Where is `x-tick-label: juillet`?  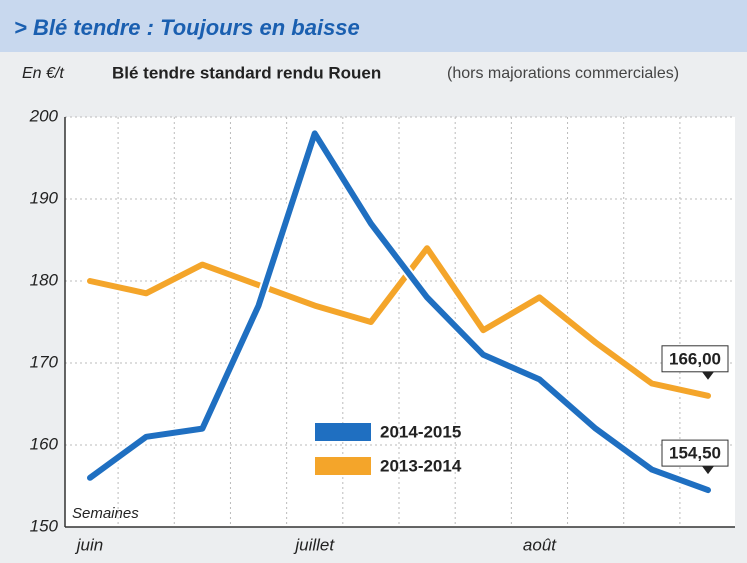
x-tick-label: juillet is located at coordinates (314, 544).